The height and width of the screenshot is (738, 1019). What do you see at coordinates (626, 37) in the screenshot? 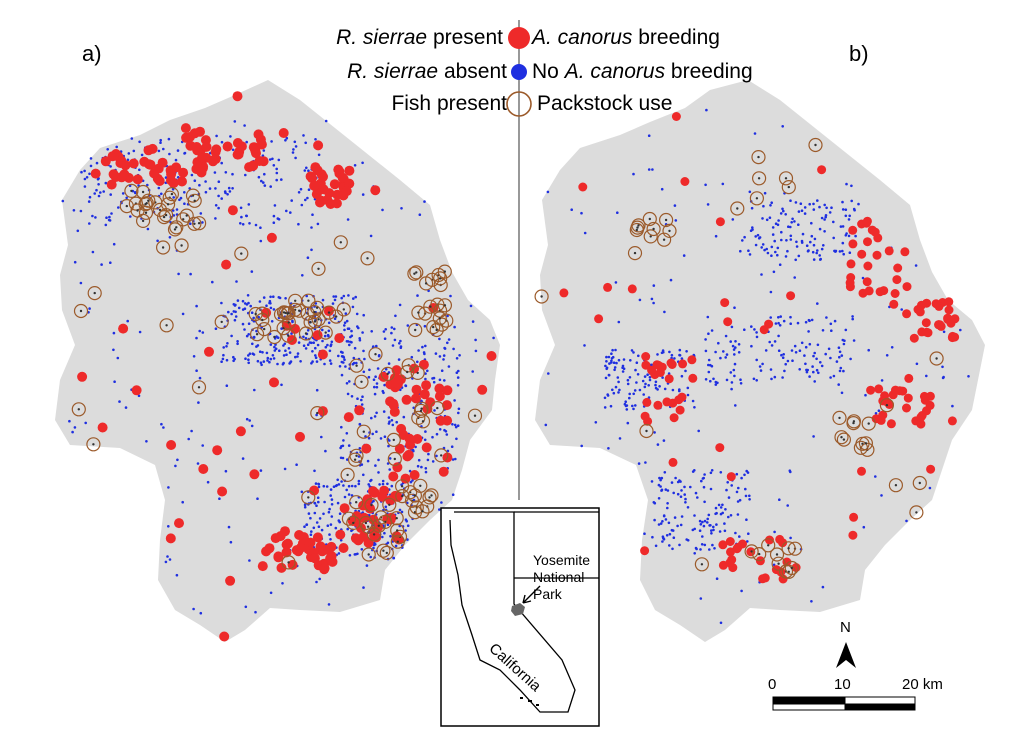
I see `legend-acanorus-breeding: A. canorus breeding` at bounding box center [626, 37].